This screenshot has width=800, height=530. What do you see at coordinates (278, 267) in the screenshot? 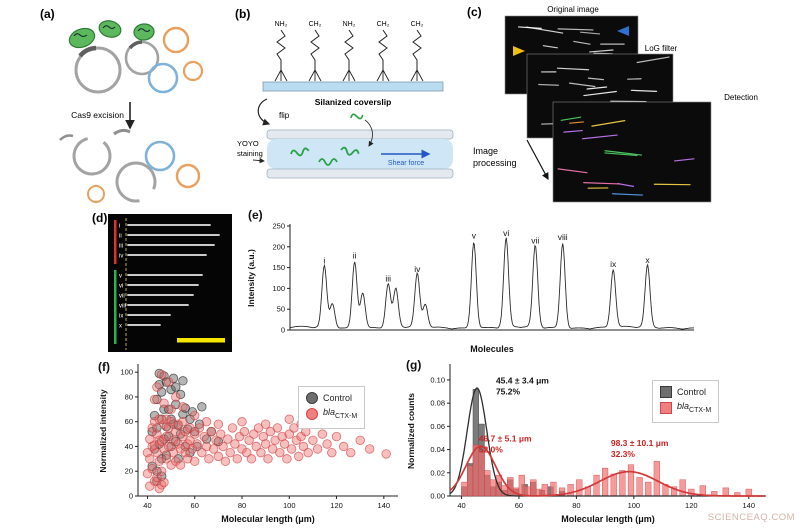
I see `y-tick-label: 150` at bounding box center [278, 267].